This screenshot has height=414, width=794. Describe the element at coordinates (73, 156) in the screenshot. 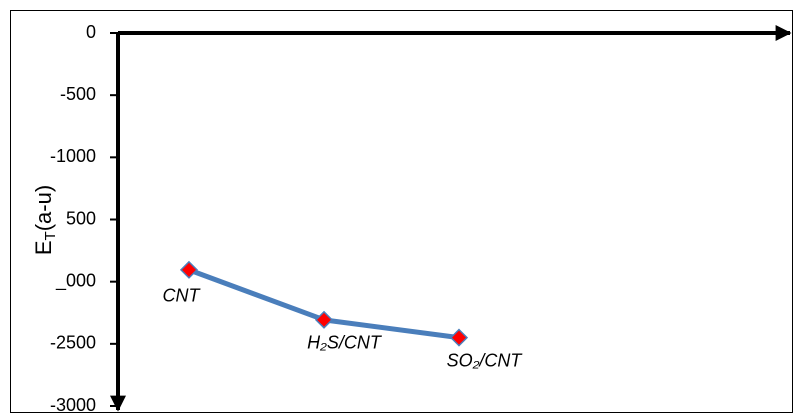

I see `y-tick-label: -1000` at that location.